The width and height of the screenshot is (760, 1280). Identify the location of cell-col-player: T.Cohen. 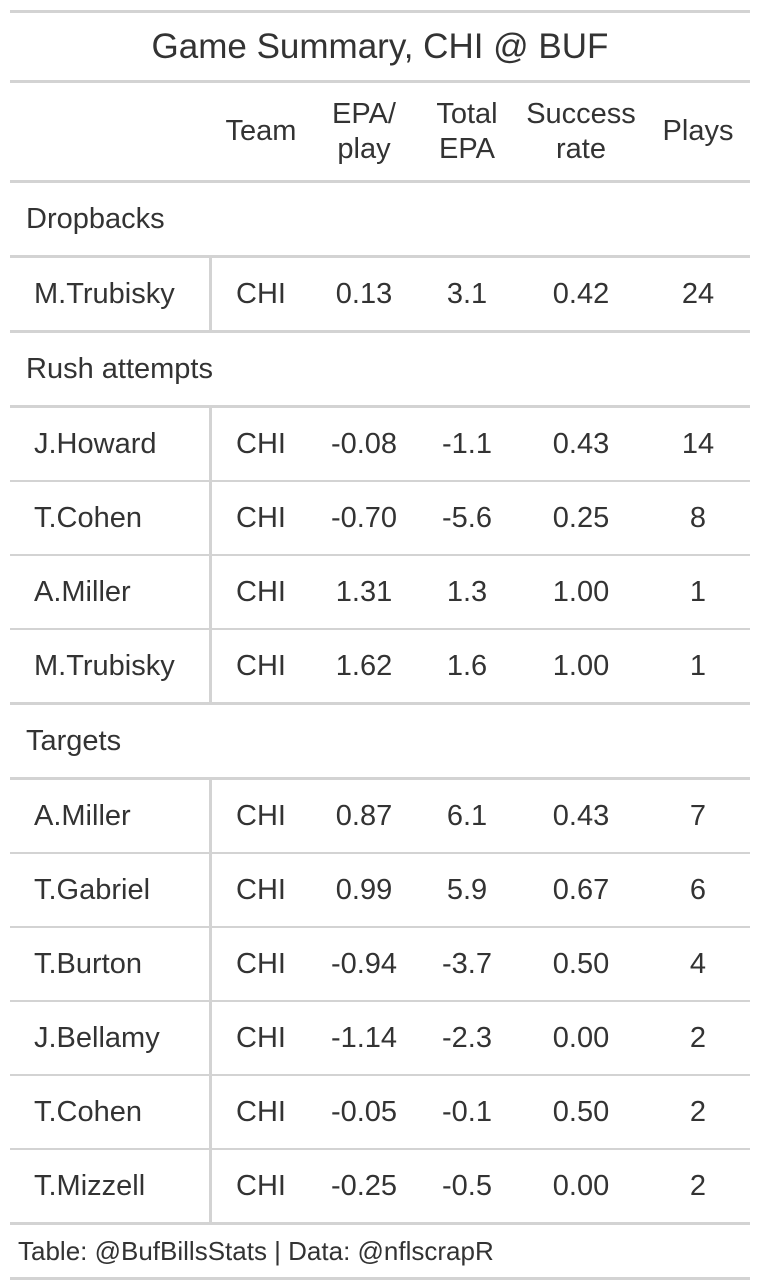
(88, 517).